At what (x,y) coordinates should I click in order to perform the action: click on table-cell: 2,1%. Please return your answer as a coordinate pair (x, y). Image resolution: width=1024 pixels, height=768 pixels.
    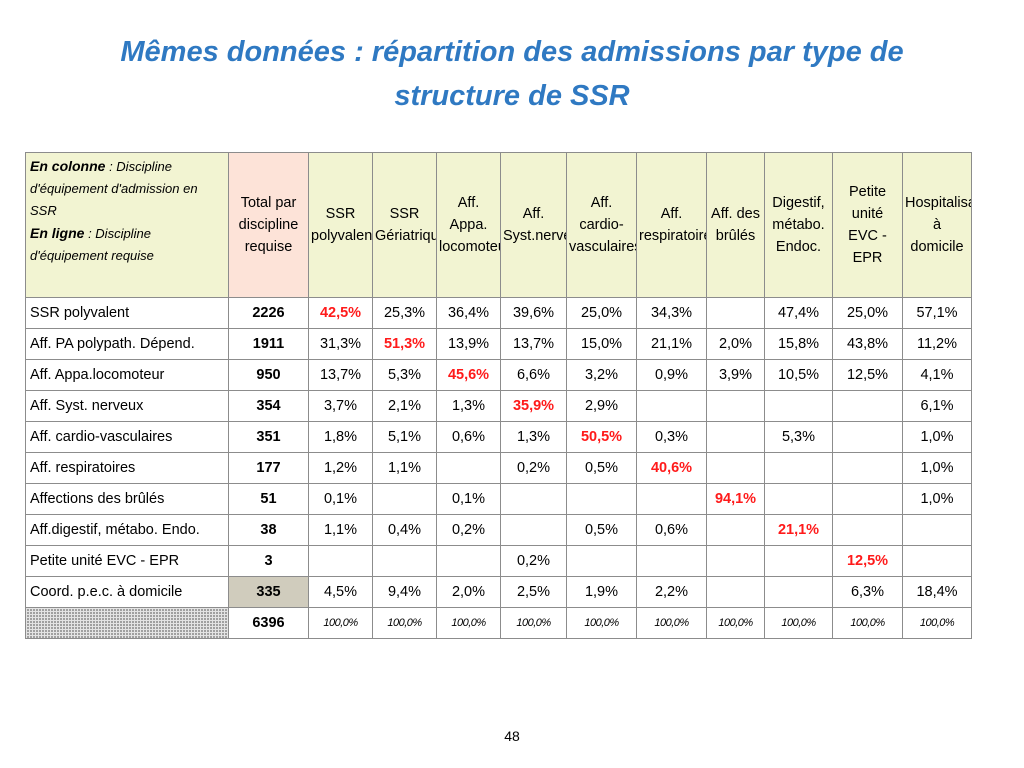
    Looking at the image, I should click on (404, 406).